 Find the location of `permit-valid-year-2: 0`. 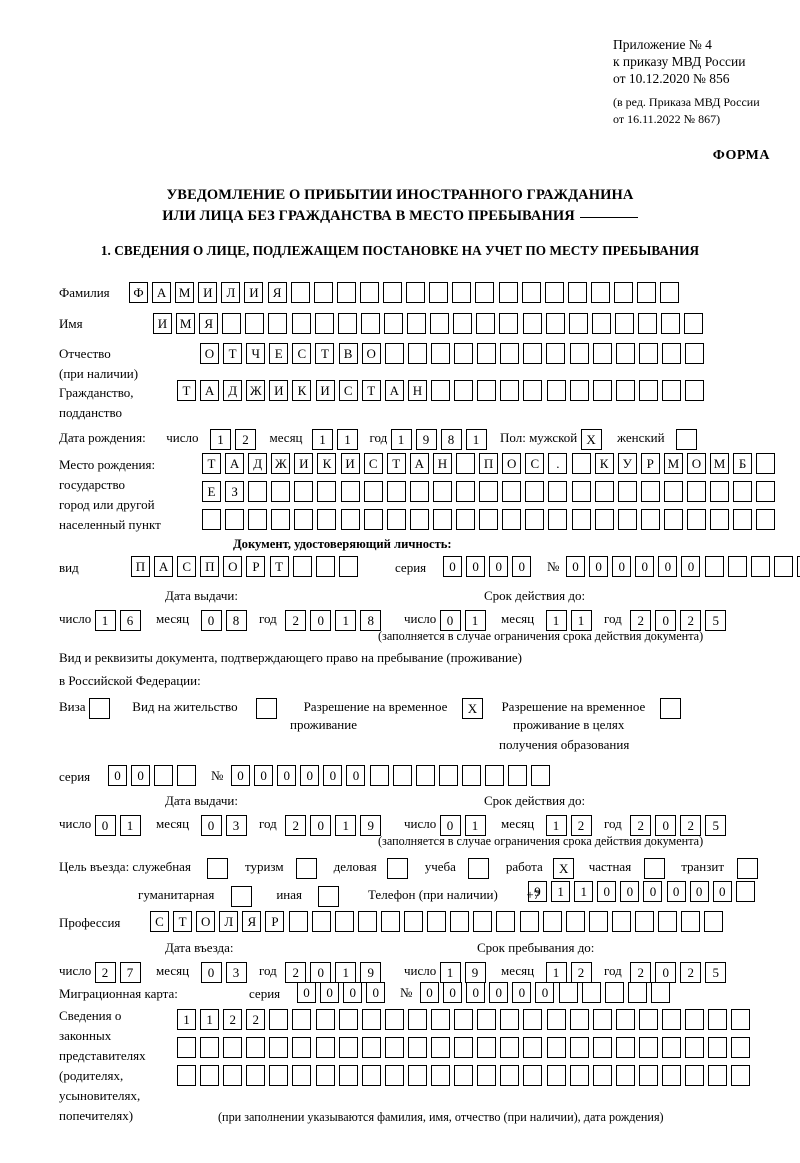

permit-valid-year-2: 0 is located at coordinates (666, 825).